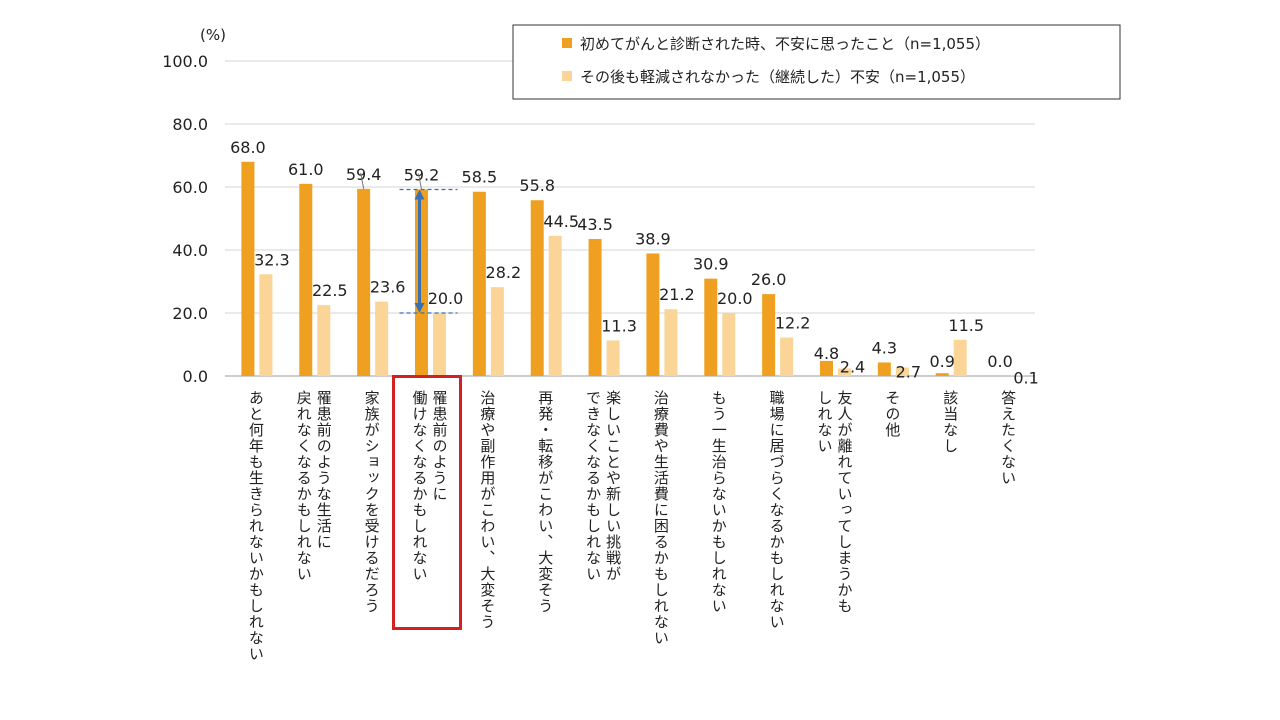 The height and width of the screenshot is (720, 1280). What do you see at coordinates (248, 147) in the screenshot?
I see `data-label-diagnosis: 68.0` at bounding box center [248, 147].